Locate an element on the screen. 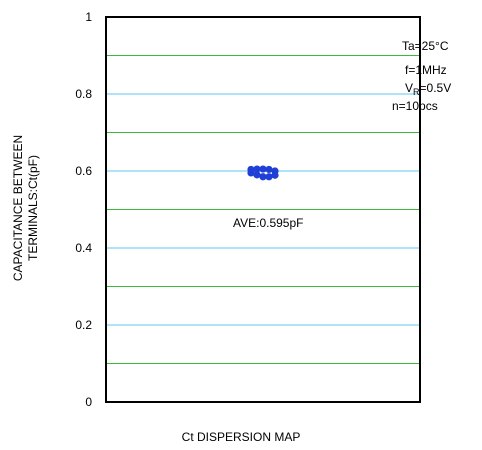  y-axis-label-line-2: TERMINALS:Ct(pF) is located at coordinates (33, 208).